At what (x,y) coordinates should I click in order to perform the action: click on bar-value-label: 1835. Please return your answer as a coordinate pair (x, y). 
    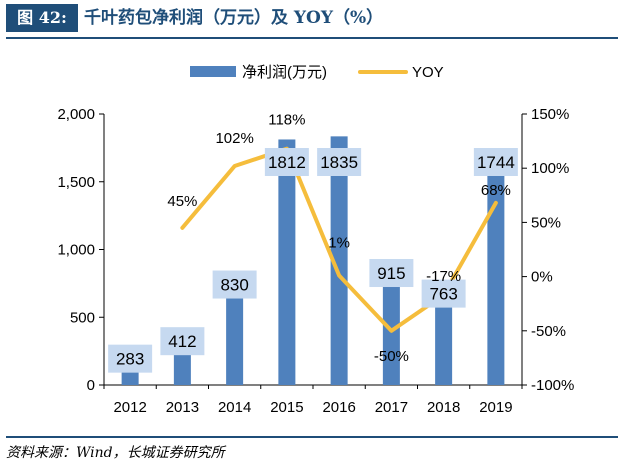
    Looking at the image, I should click on (339, 162).